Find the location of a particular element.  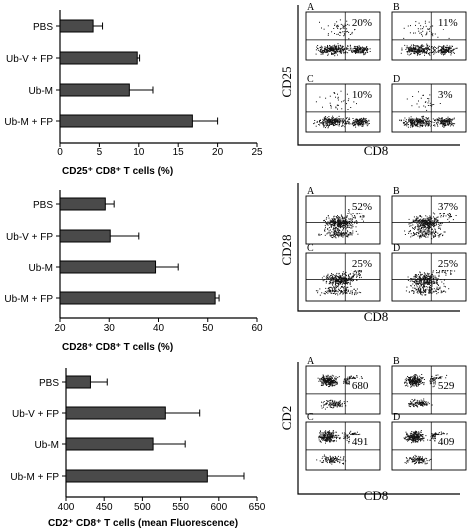

flow-axes is located at coordinates (378, 75).